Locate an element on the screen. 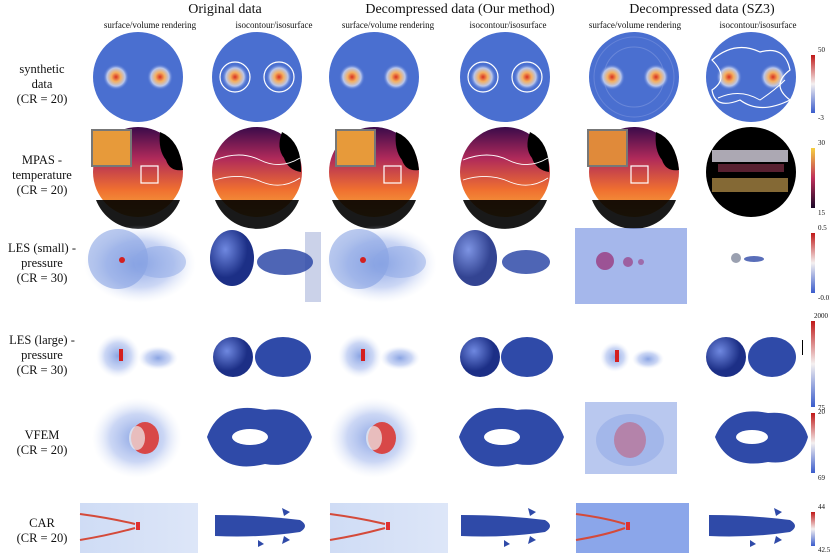 The image size is (830, 556). les-large-ours-volume is located at coordinates (379, 356).